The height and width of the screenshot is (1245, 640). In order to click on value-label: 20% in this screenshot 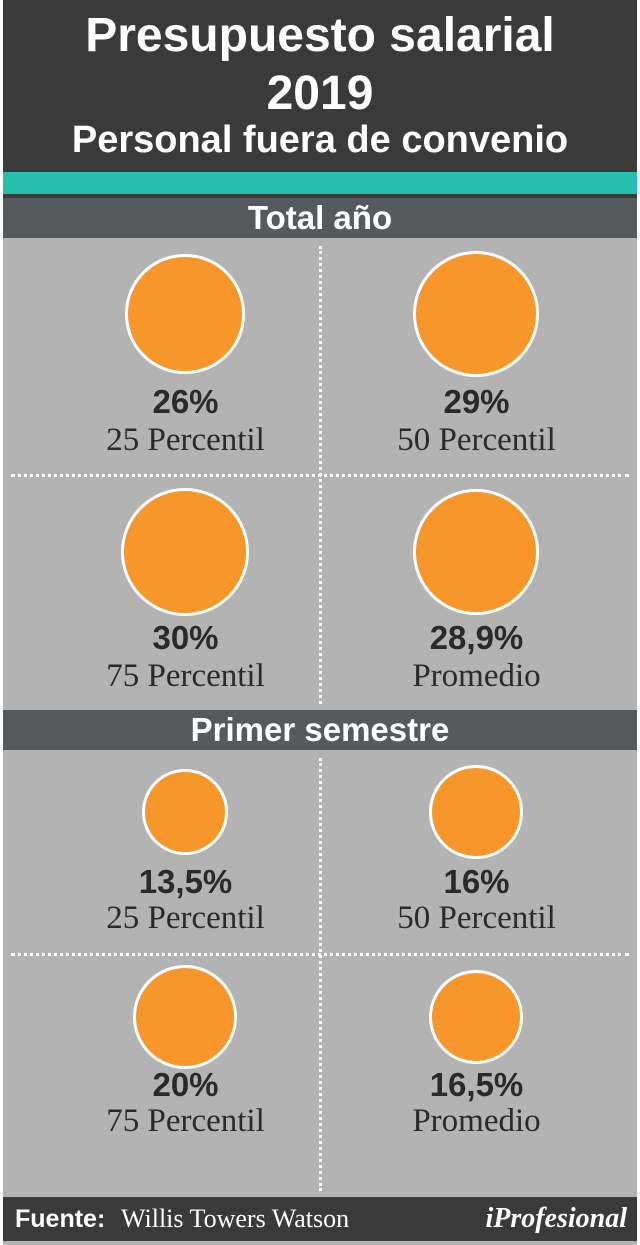, I will do `click(185, 1084)`.